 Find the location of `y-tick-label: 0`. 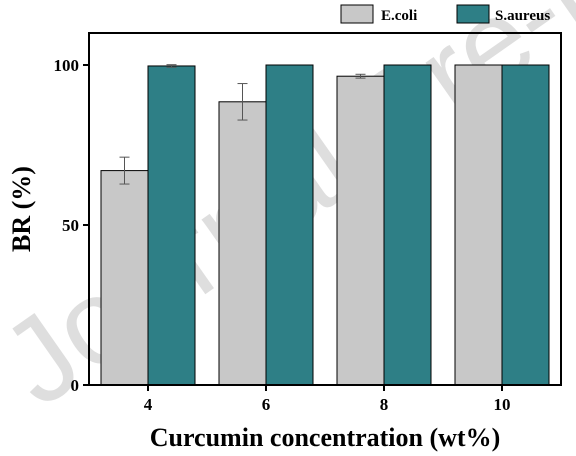

y-tick-label: 0 is located at coordinates (75, 385).